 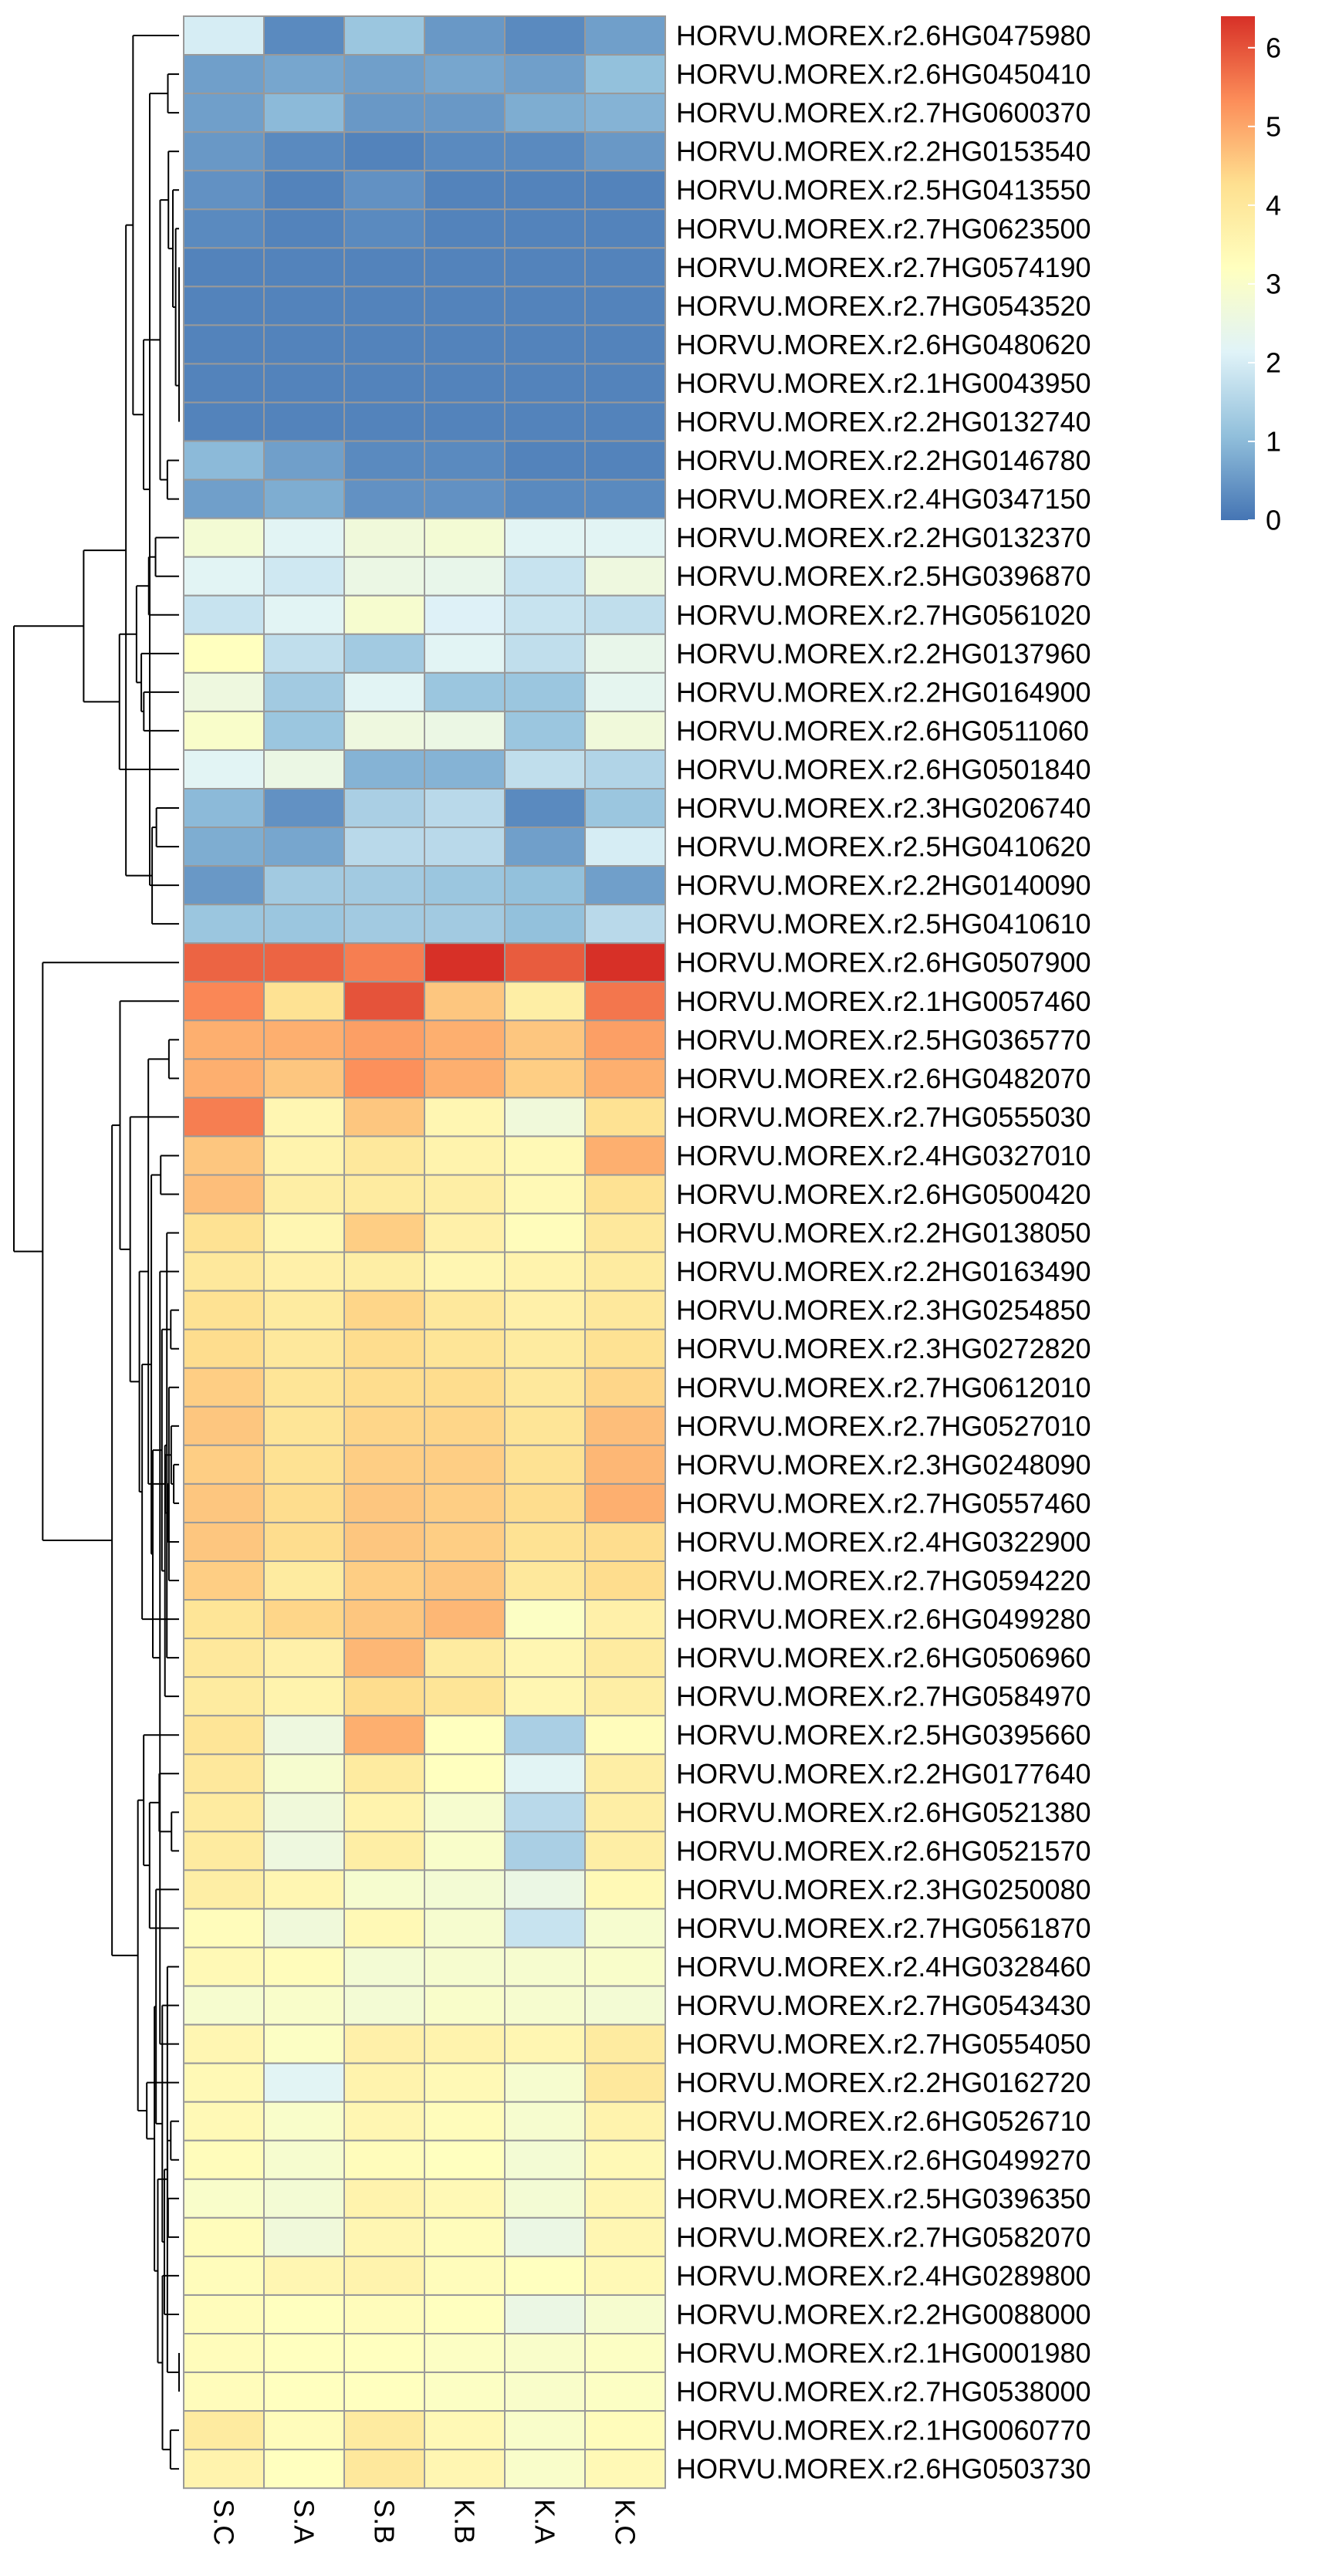 I want to click on row-label: HORVU.MOREX.r2.2HG0140090, so click(x=883, y=885).